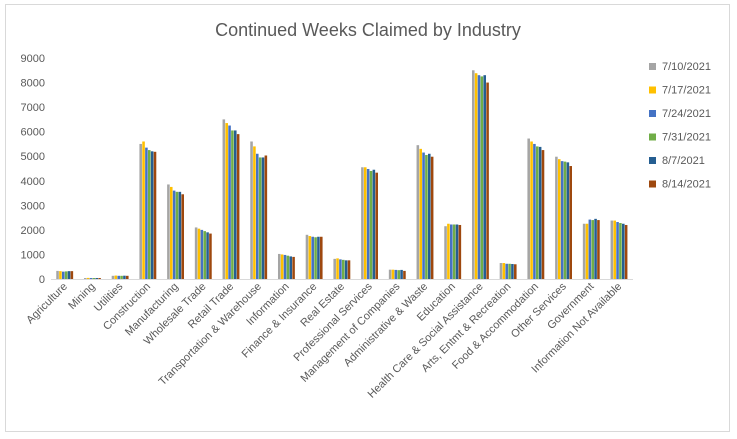 This screenshot has width=737, height=439. Describe the element at coordinates (33, 206) in the screenshot. I see `y-tick-label: 3000` at that location.